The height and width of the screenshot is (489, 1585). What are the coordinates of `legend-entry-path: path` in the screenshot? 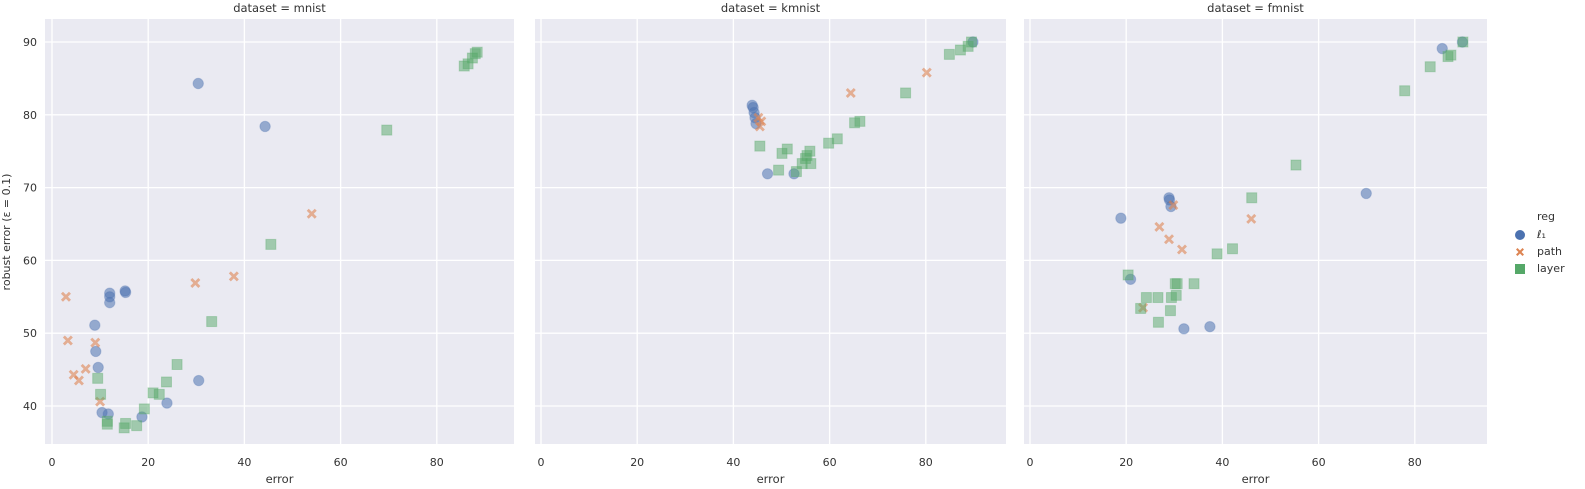 It's located at (1535, 251).